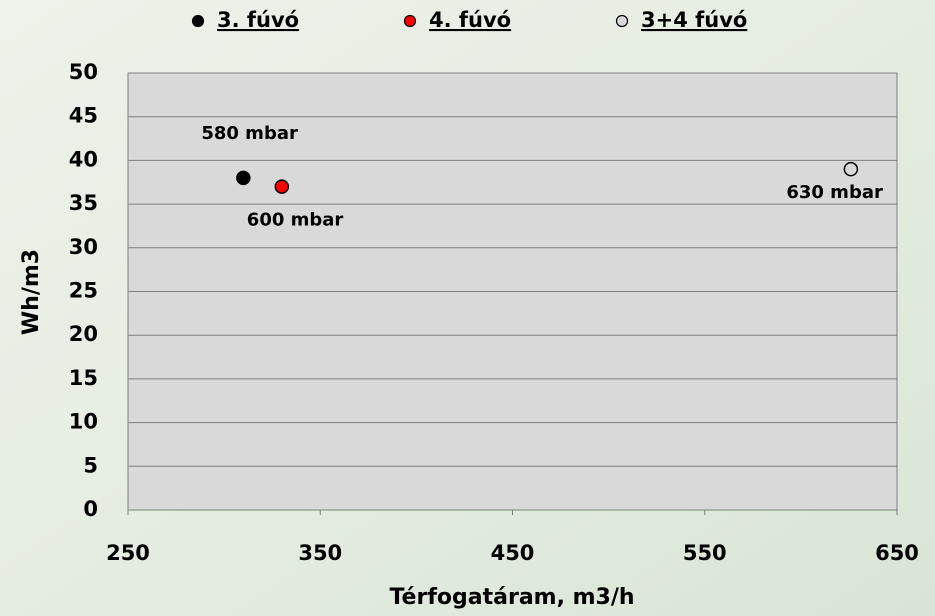 The image size is (935, 616). I want to click on x-tick-label: 650, so click(897, 553).